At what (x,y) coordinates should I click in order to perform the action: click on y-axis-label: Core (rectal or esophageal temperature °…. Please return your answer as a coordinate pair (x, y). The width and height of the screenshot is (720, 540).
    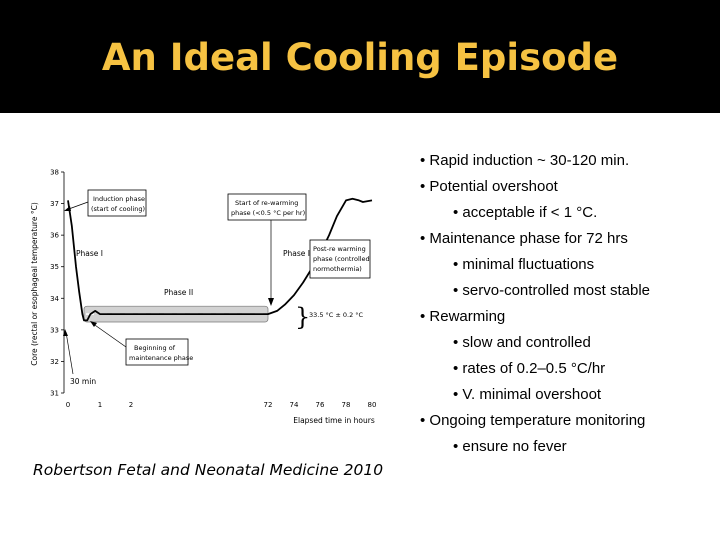
    Looking at the image, I should click on (34, 284).